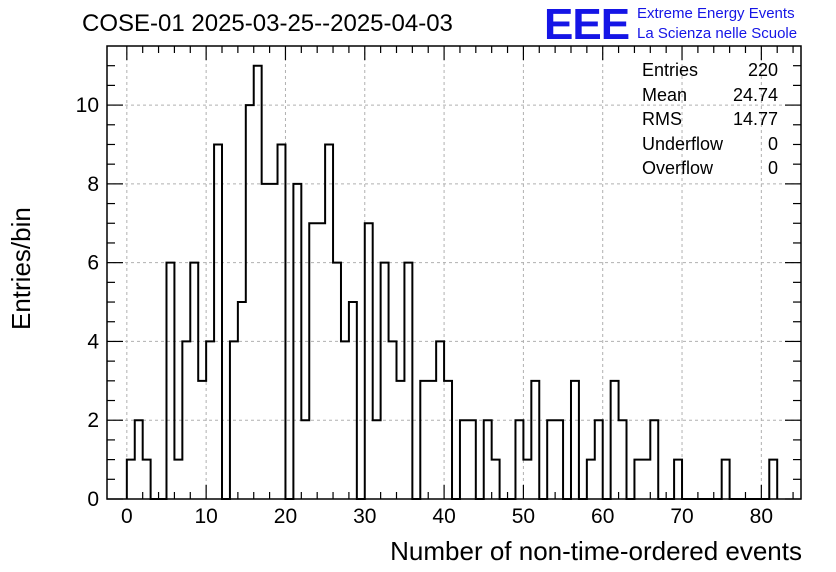  Describe the element at coordinates (717, 33) in the screenshot. I see `logo-caption-line2: La Scienza nelle Scuole` at that location.